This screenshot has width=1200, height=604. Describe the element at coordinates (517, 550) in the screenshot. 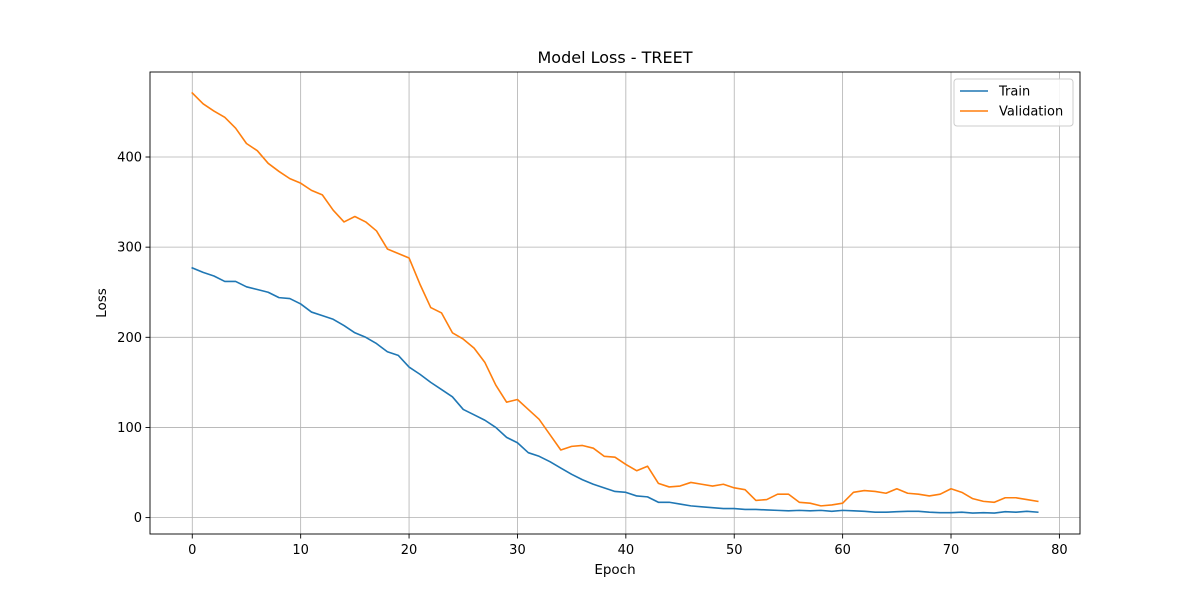

I see `x-tick-label: 30` at that location.